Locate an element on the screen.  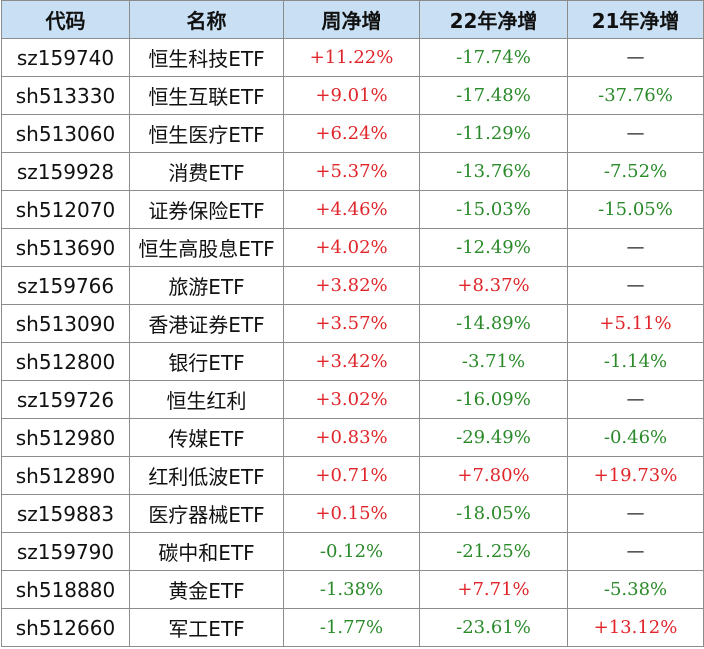
table-row: sh513330 恒生互联ETF +9.01% -17.48% -37.76% is located at coordinates (352, 95).